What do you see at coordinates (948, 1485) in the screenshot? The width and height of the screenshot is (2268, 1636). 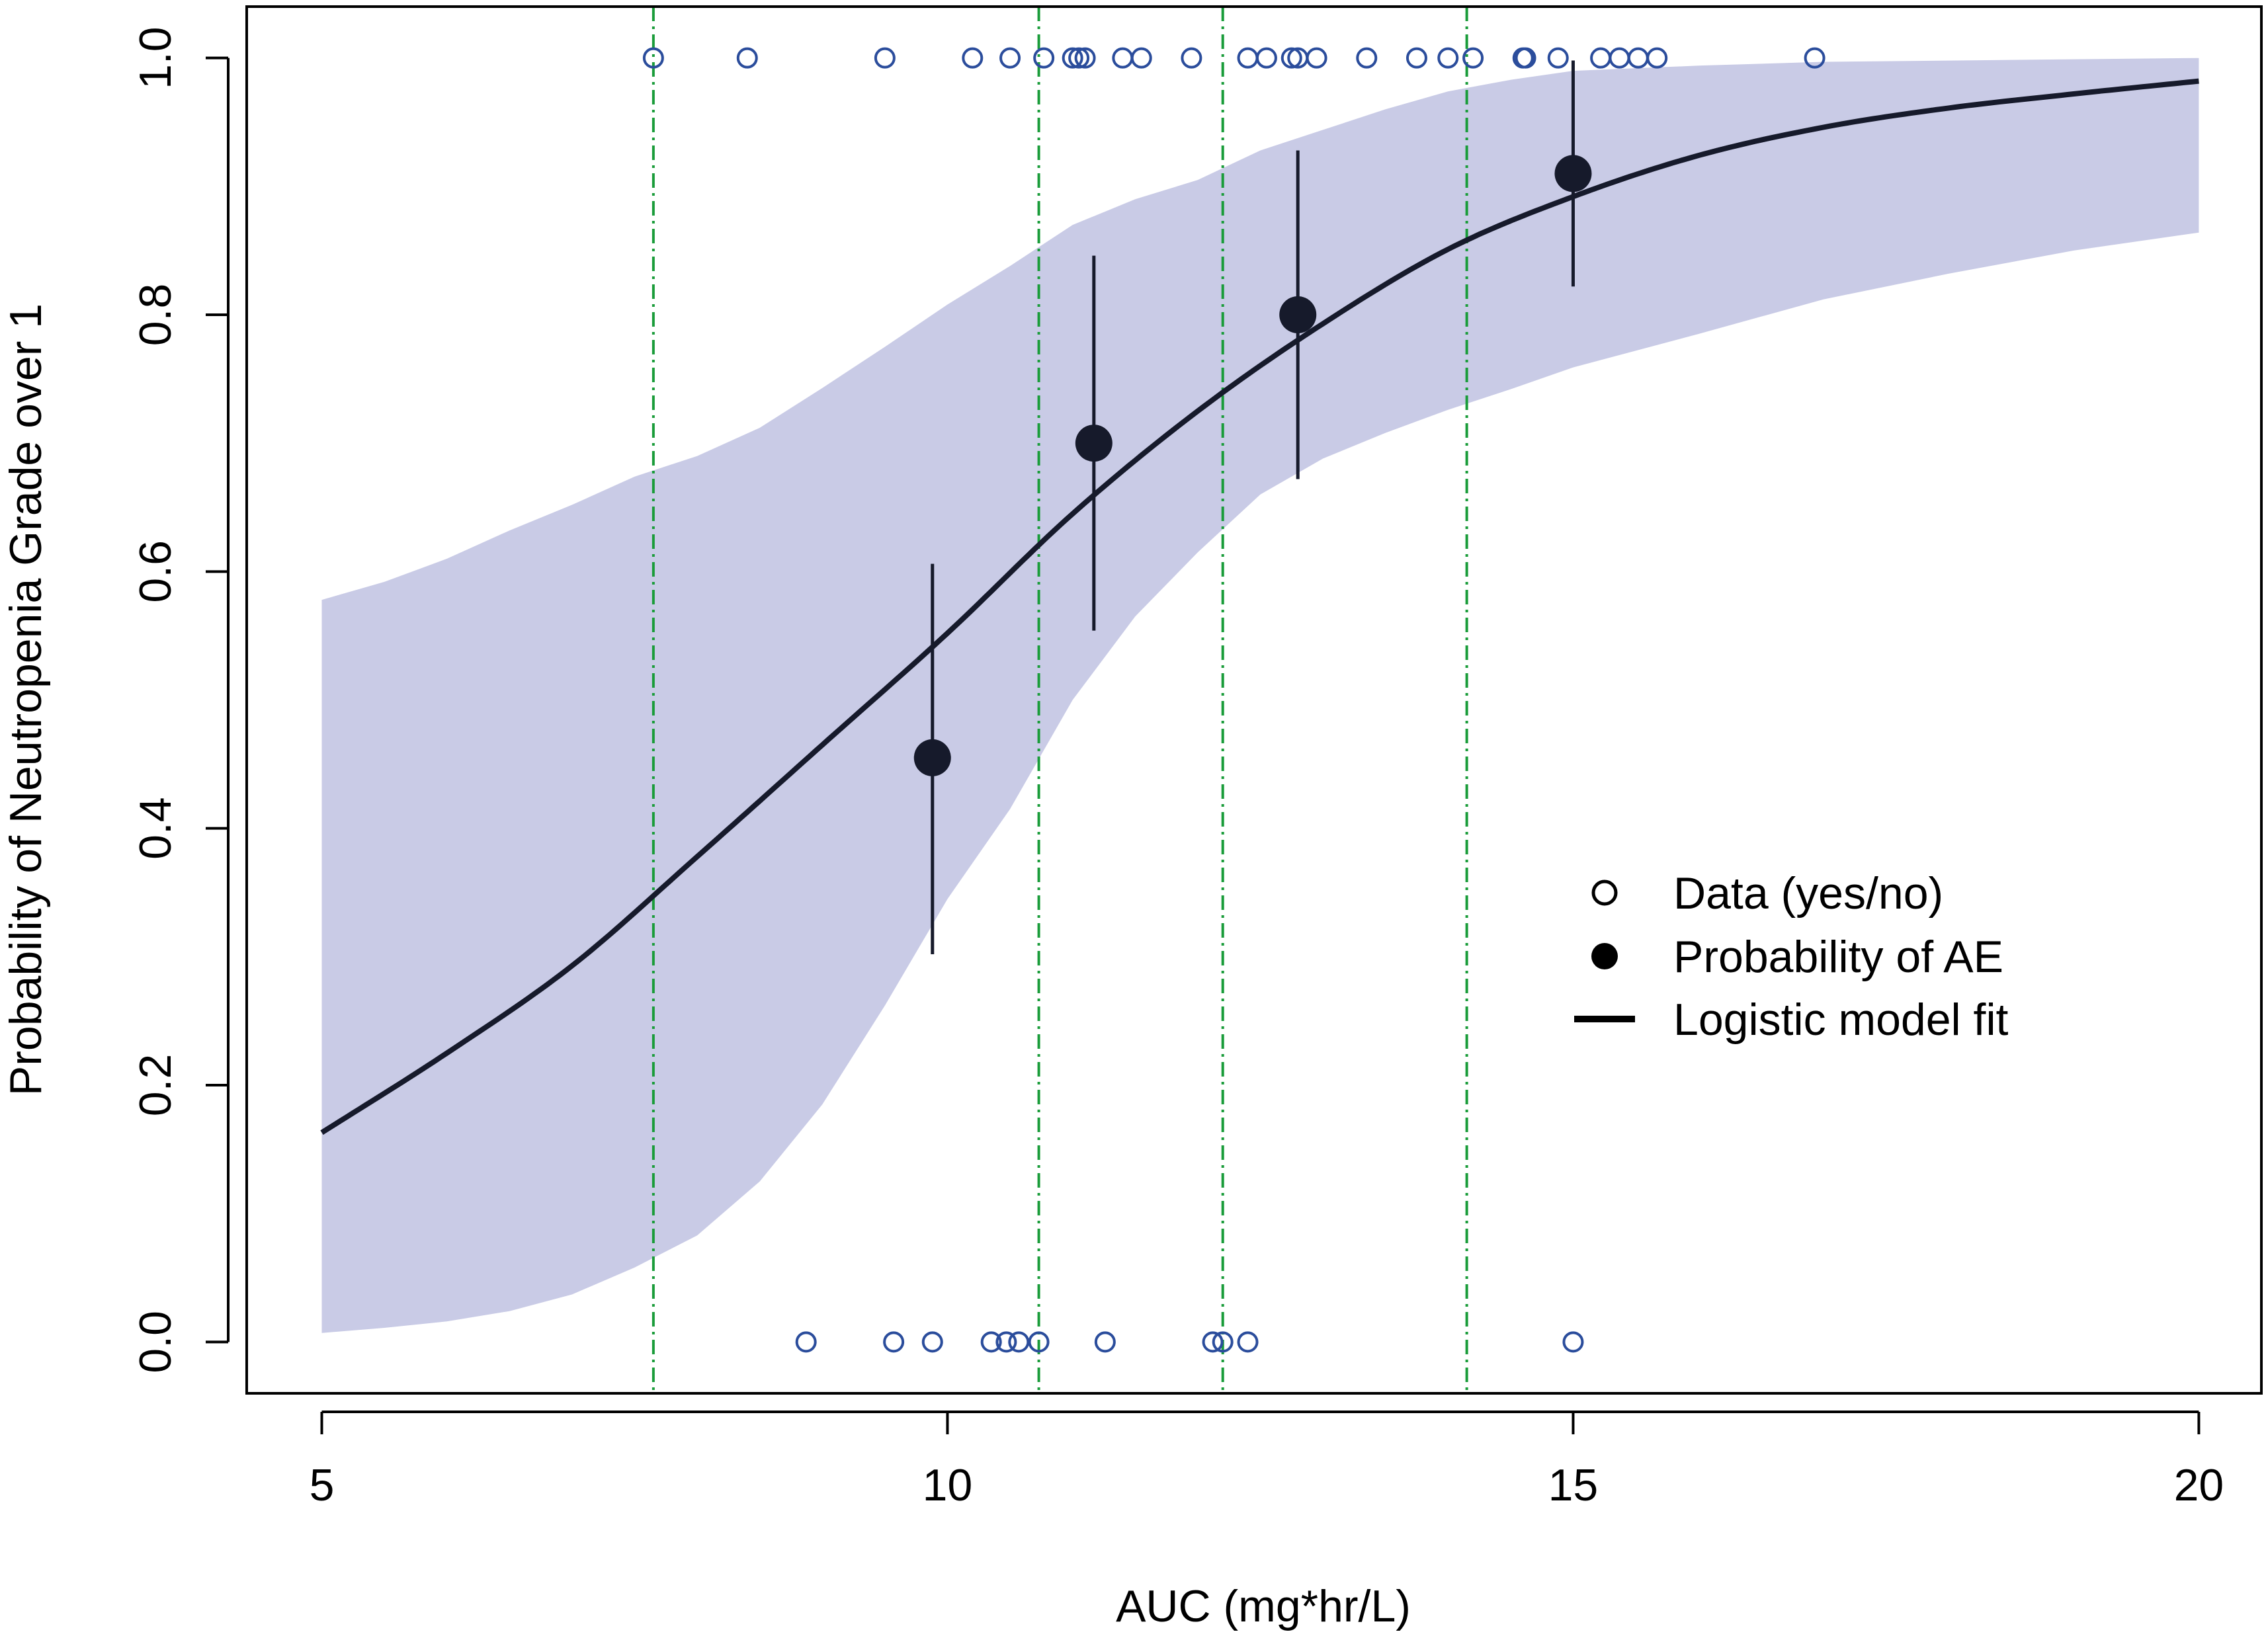 I see `x-tick-label: 10` at bounding box center [948, 1485].